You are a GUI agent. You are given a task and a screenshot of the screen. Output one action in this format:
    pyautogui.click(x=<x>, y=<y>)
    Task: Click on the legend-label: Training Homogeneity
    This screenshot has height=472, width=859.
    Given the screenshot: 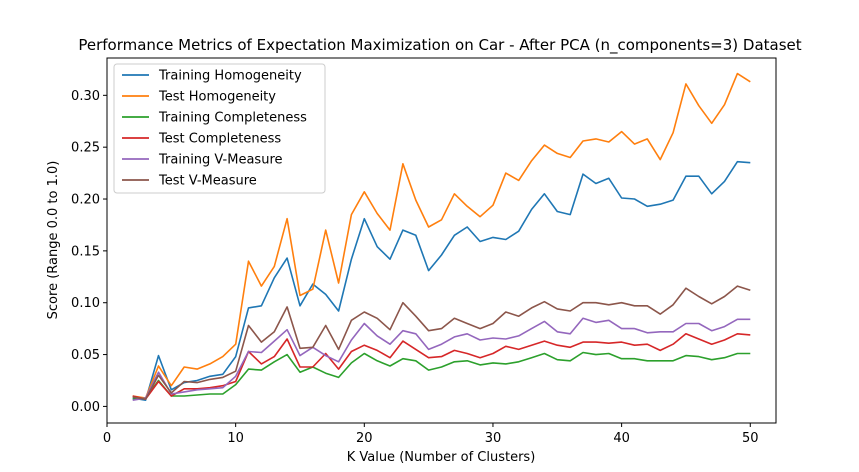 What is the action you would take?
    pyautogui.click(x=230, y=76)
    